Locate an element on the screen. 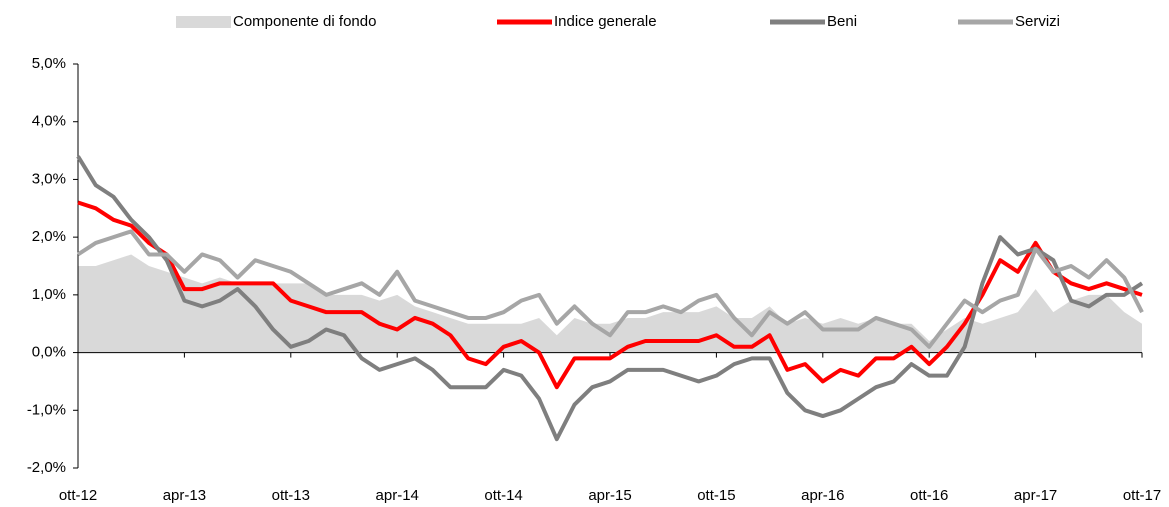 This screenshot has width=1169, height=507. x-tick-label: apr-13 is located at coordinates (184, 495).